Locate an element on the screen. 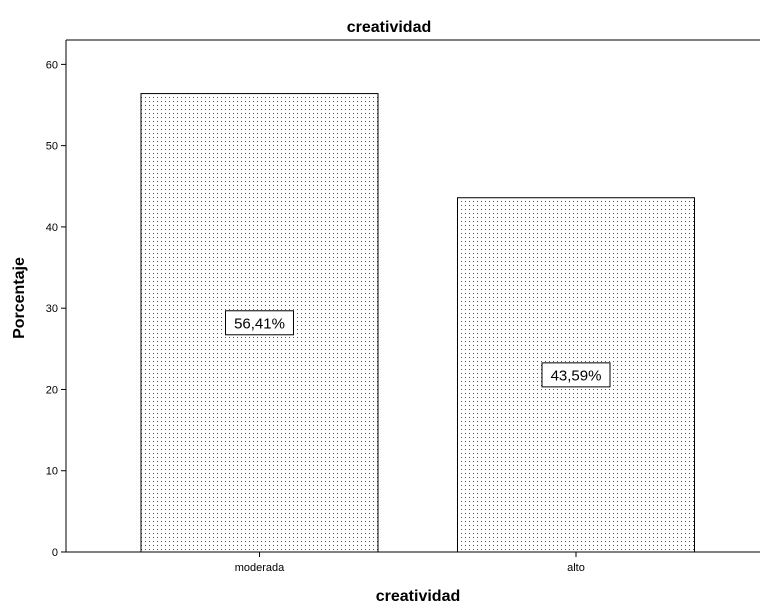  chart-title: creatividad is located at coordinates (389, 27).